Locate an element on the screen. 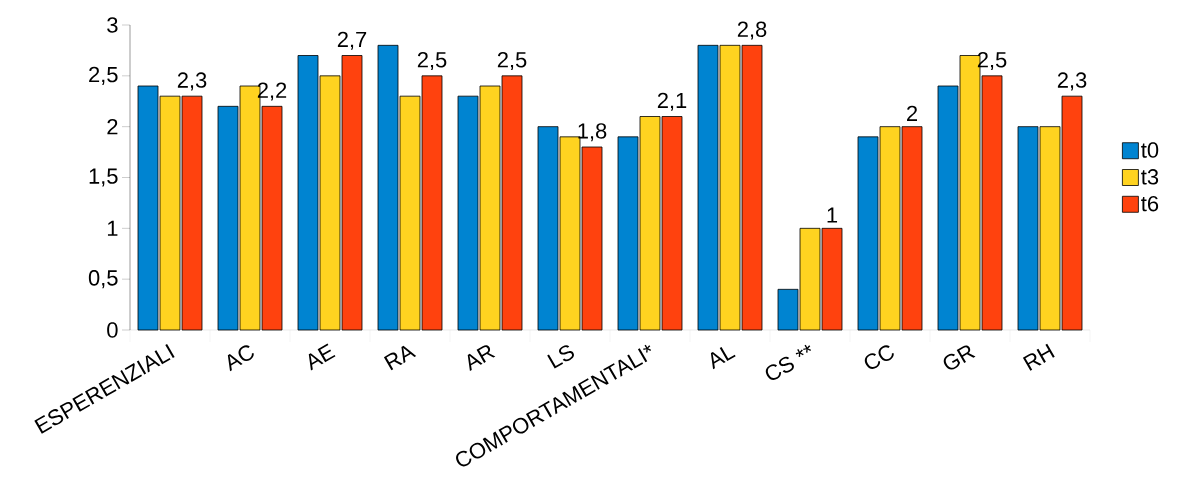  x-tick-label: CC is located at coordinates (879, 357).